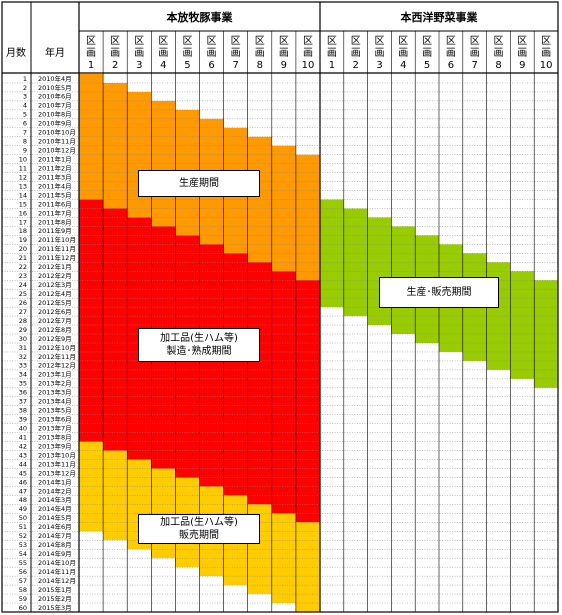  Describe the element at coordinates (57, 463) in the screenshot. I see `row-year-month: 2013年11月` at that location.